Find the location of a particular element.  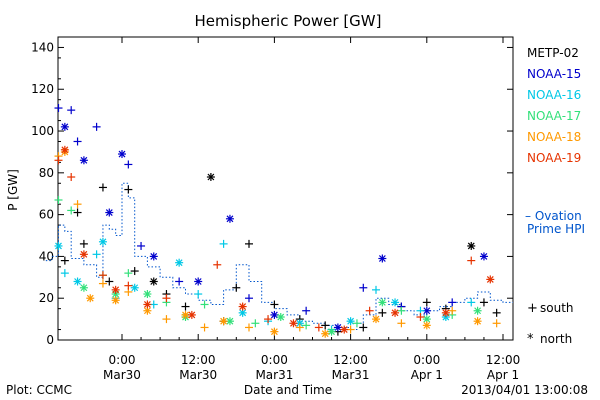

y-tick-label: 20 is located at coordinates (46, 298).